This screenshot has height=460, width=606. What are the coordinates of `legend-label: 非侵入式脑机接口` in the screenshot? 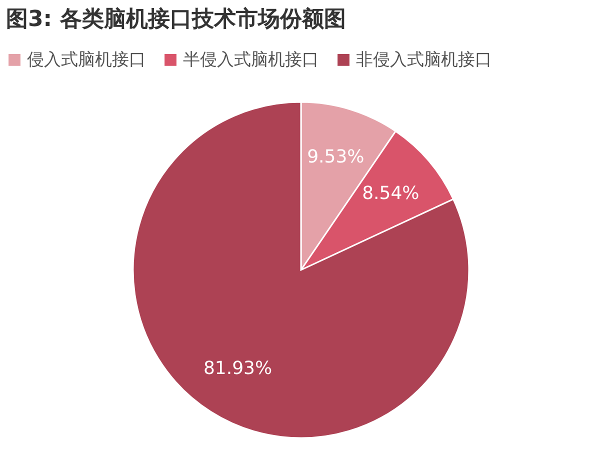 It's located at (424, 60).